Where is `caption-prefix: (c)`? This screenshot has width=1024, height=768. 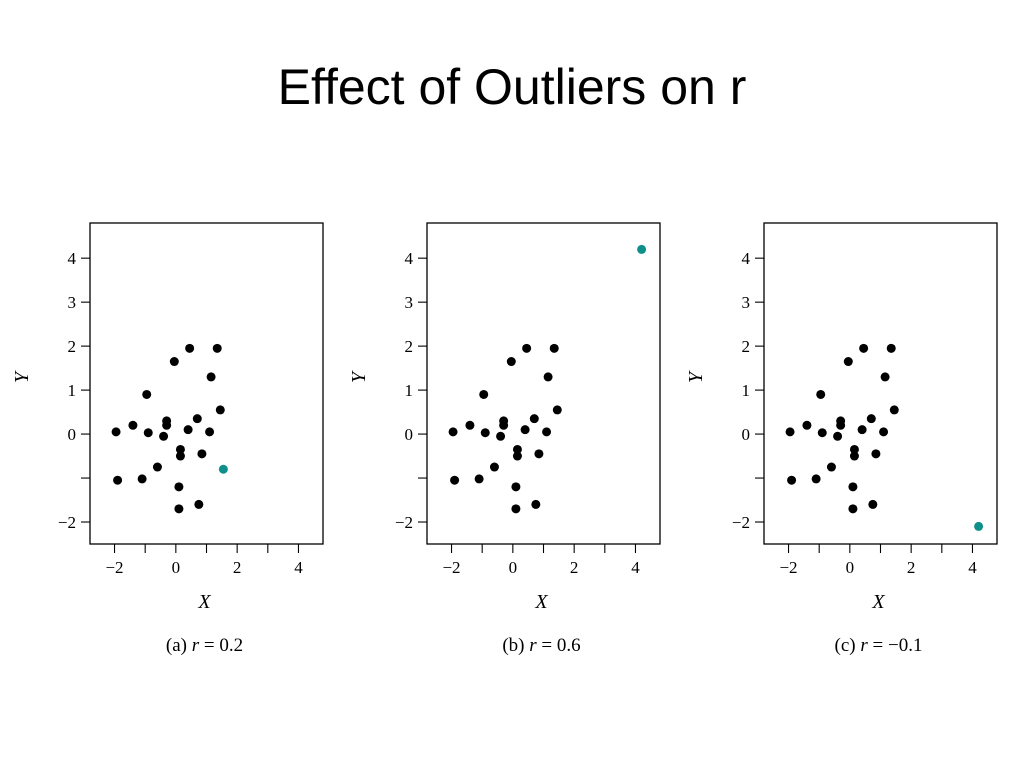 caption-prefix: (c) is located at coordinates (848, 645).